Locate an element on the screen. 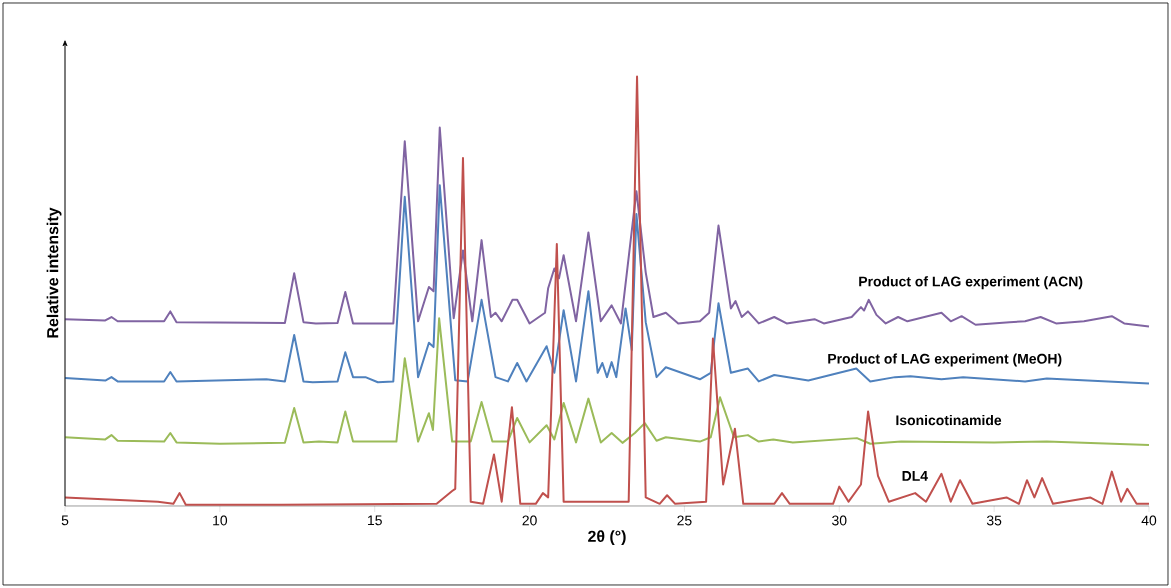  x-tick-label: 40 is located at coordinates (1149, 520).